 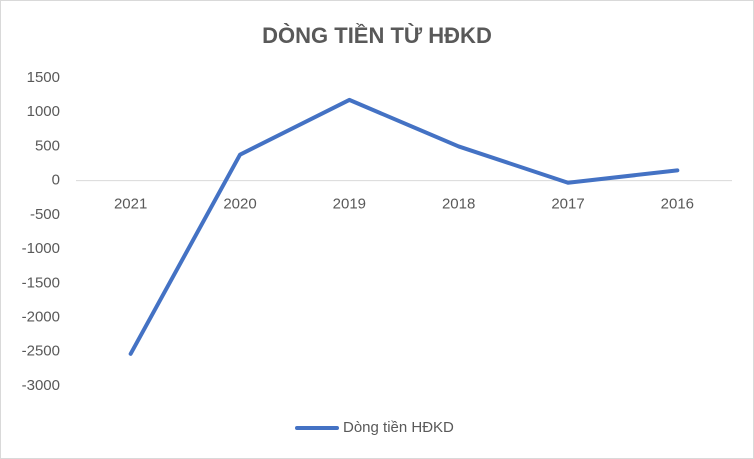 What do you see at coordinates (47, 145) in the screenshot?
I see `y-tick-label: 500` at bounding box center [47, 145].